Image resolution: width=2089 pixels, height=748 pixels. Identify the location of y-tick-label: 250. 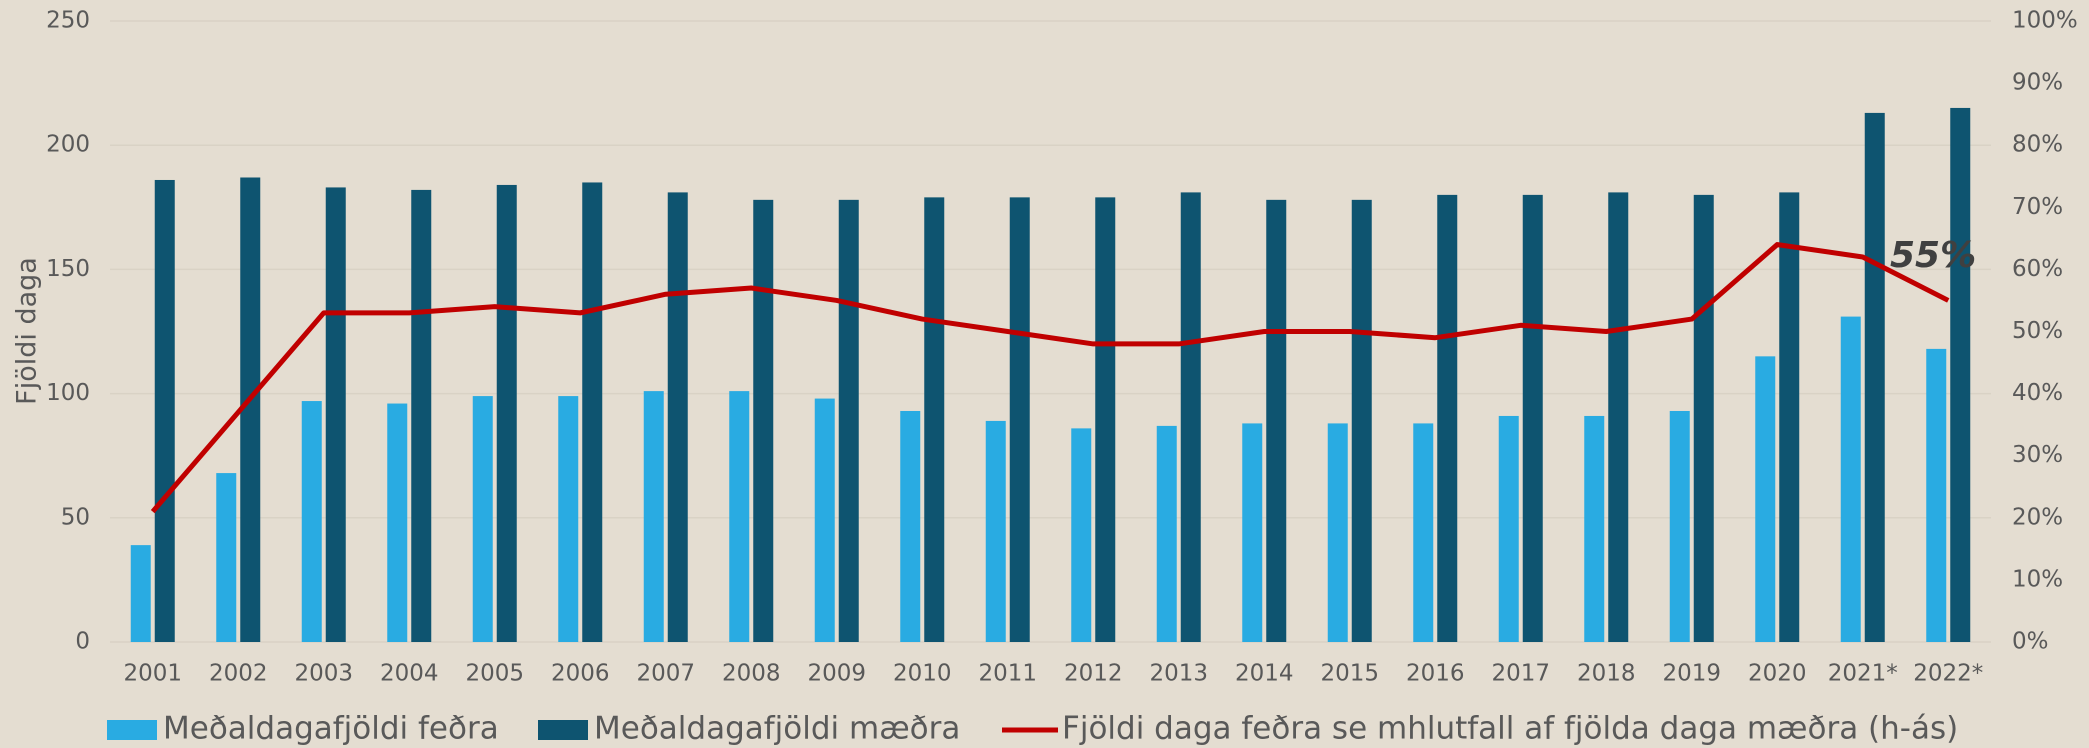
(68, 21).